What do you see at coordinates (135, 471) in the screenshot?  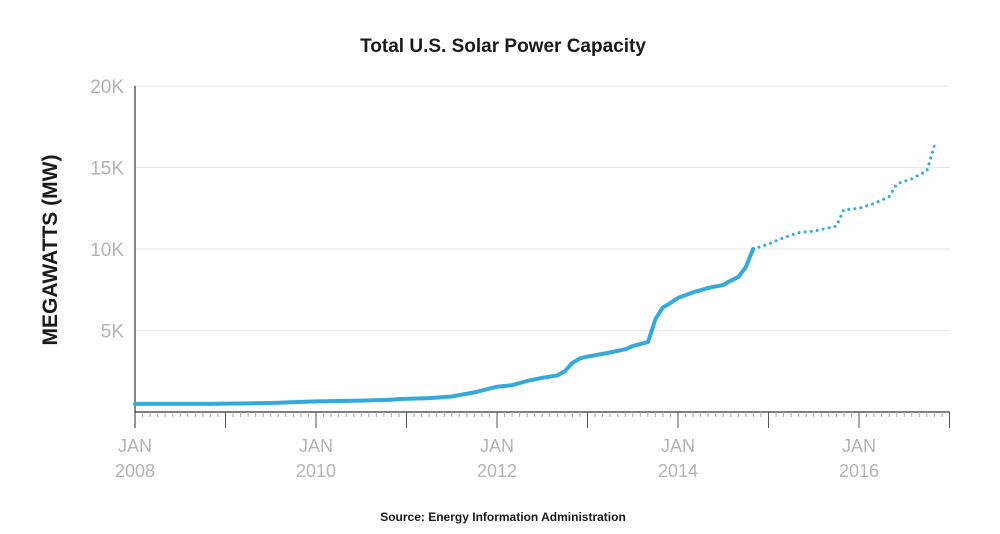 I see `x-tick-label-year: 2008` at bounding box center [135, 471].